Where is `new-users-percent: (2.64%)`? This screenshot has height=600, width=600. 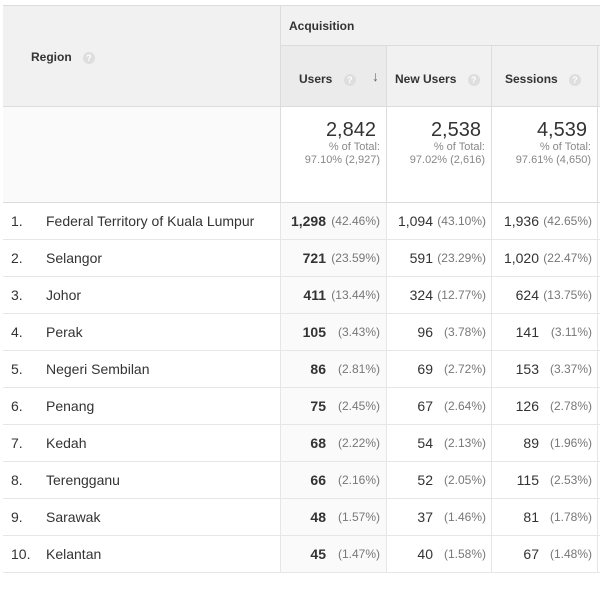
new-users-percent: (2.64%) is located at coordinates (464, 406).